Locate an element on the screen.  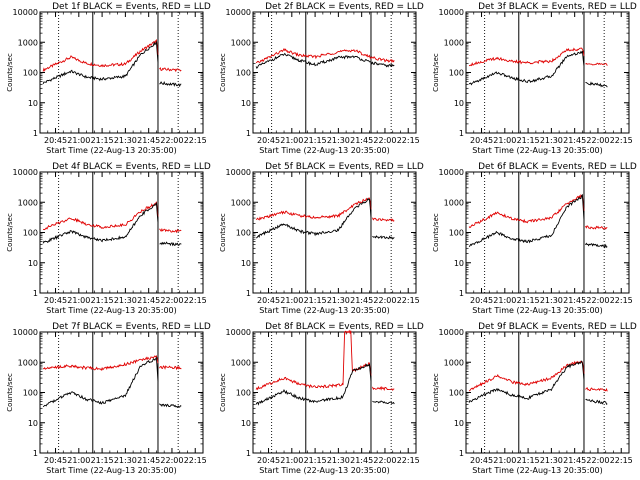
panel-title: Det 7f BLACK = Events, RED = LLD is located at coordinates (131, 327).